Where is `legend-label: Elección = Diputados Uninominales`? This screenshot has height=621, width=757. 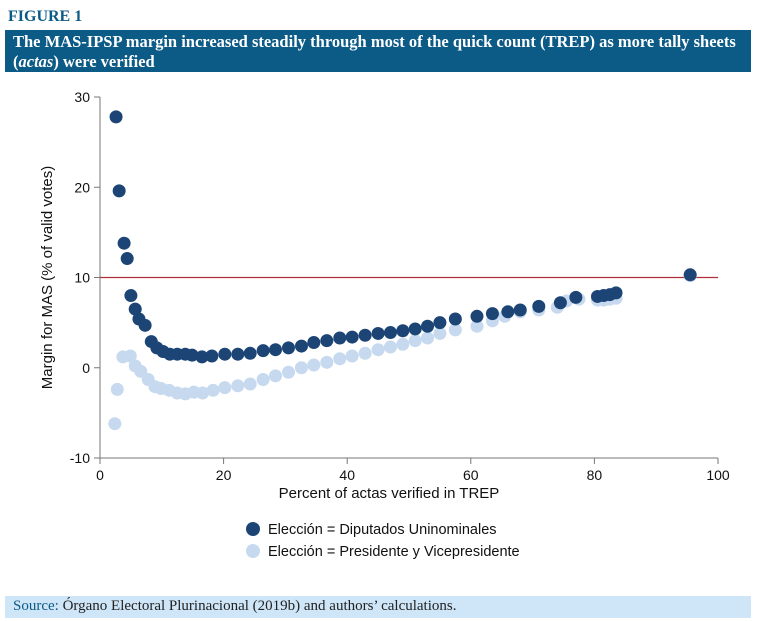 legend-label: Elección = Diputados Uninominales is located at coordinates (382, 530).